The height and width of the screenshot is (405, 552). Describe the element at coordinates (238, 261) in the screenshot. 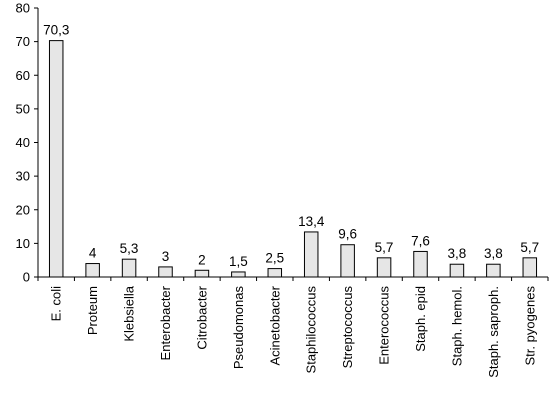

I see `data-label-5: 1,5` at that location.